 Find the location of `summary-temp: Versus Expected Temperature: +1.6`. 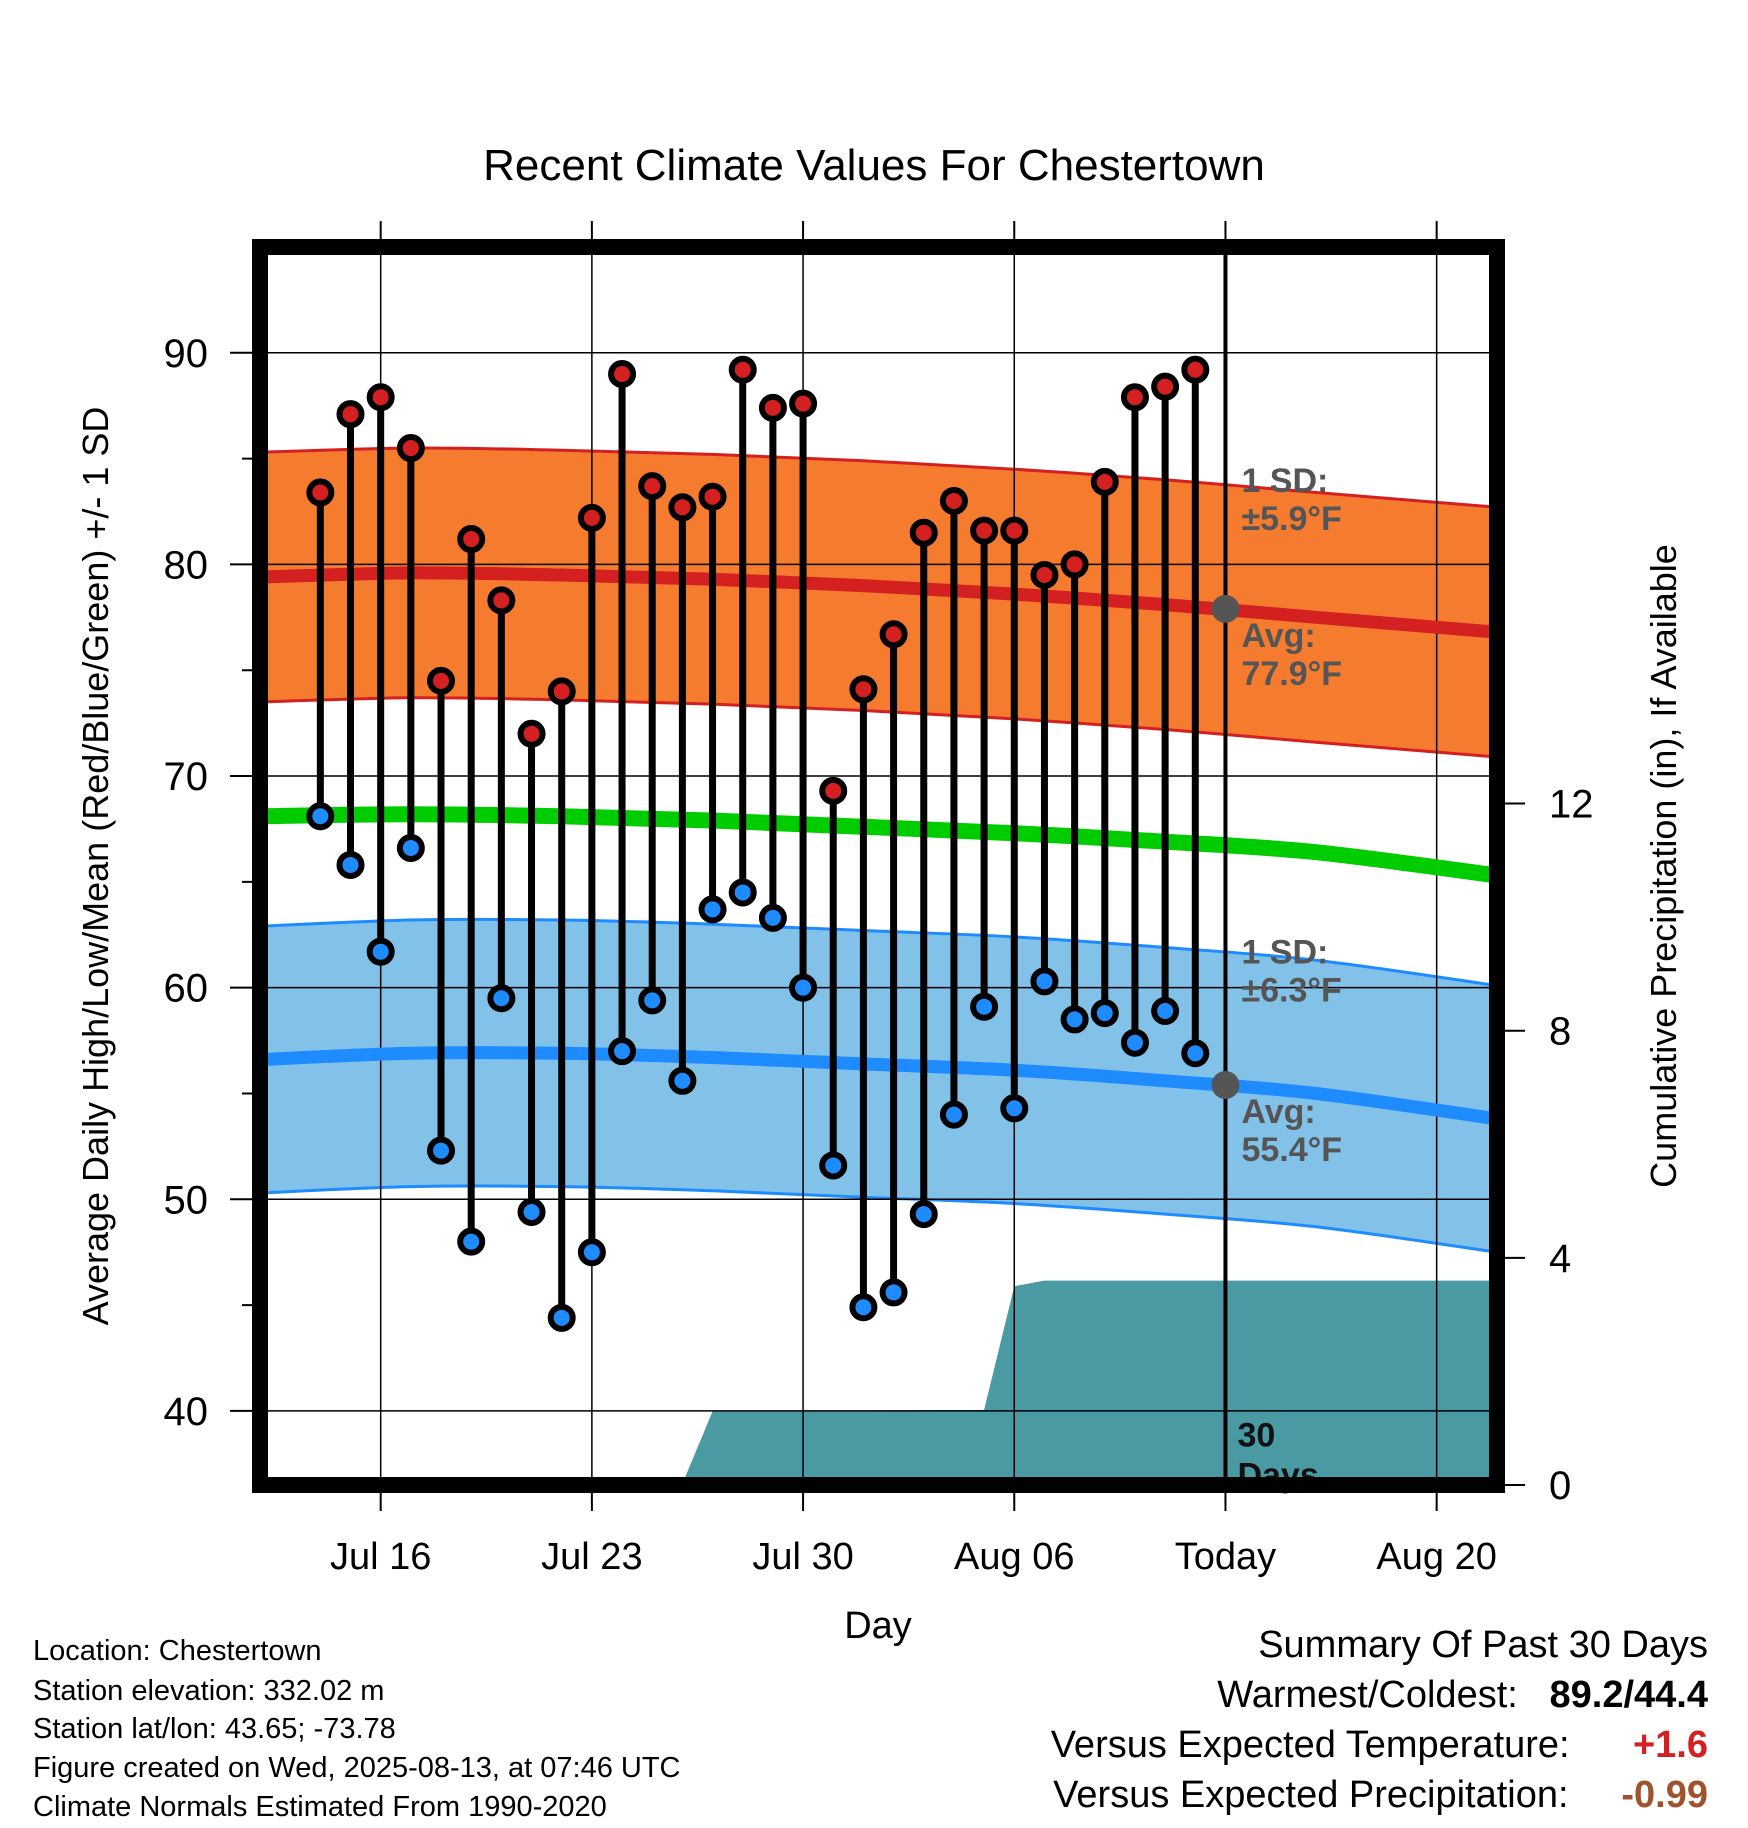

summary-temp: Versus Expected Temperature: +1.6 is located at coordinates (1379, 1745).